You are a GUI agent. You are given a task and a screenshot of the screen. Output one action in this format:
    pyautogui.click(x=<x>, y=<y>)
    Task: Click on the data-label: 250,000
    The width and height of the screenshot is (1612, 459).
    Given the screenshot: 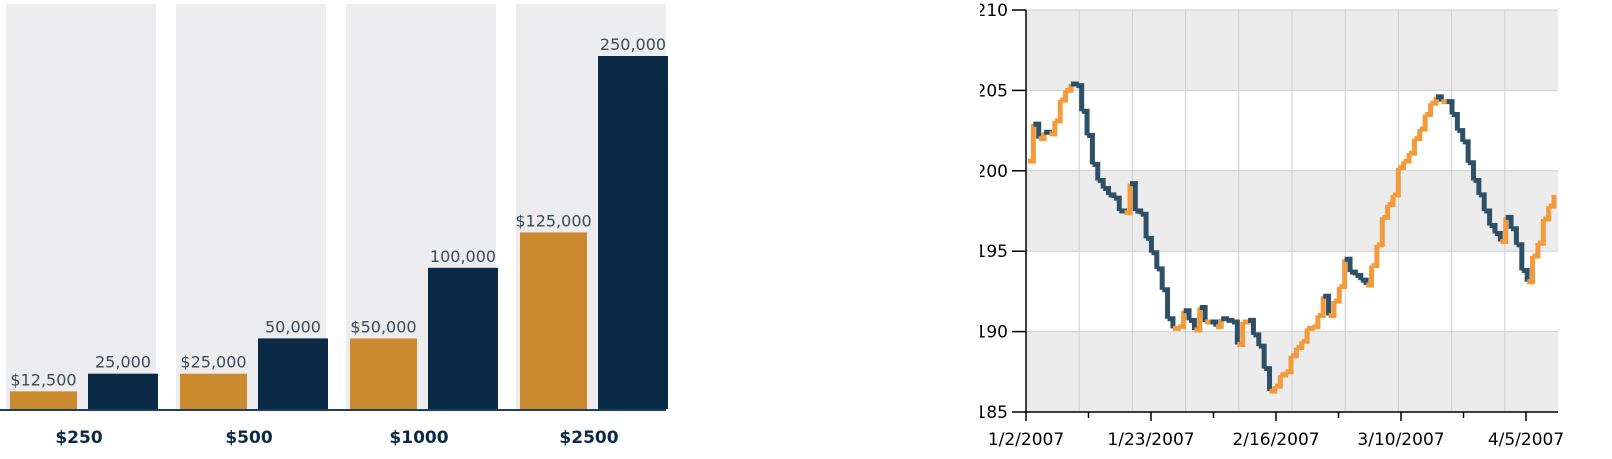 What is the action you would take?
    pyautogui.click(x=633, y=44)
    